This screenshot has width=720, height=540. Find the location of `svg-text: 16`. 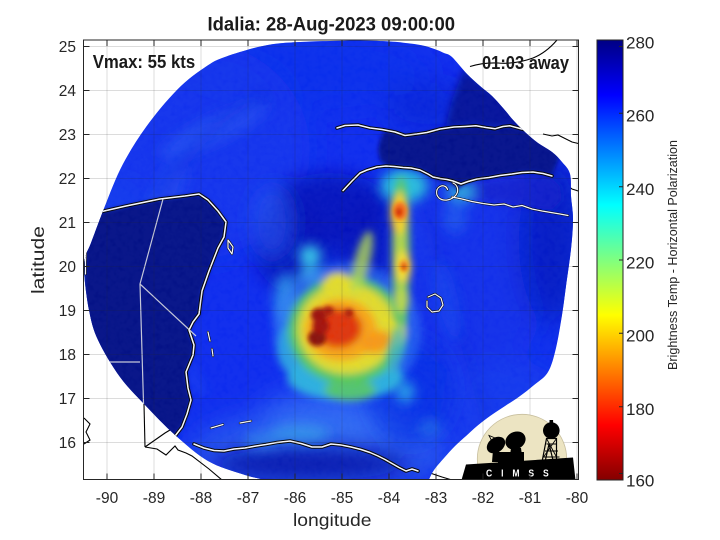

svg-text: 16 is located at coordinates (67, 443).